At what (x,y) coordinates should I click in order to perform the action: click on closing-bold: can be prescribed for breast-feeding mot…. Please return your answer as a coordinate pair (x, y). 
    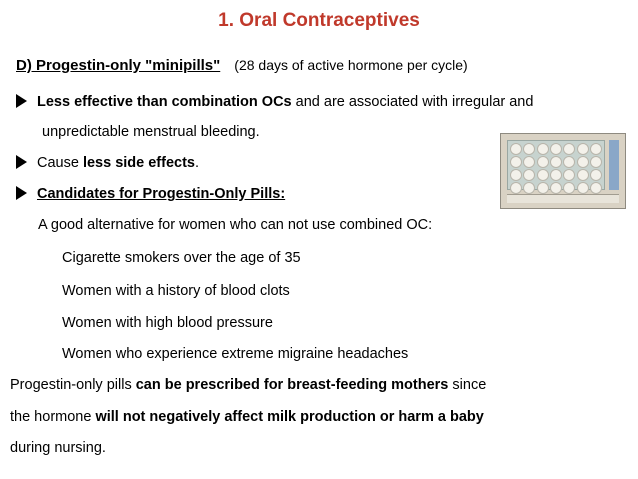
    Looking at the image, I should click on (292, 385).